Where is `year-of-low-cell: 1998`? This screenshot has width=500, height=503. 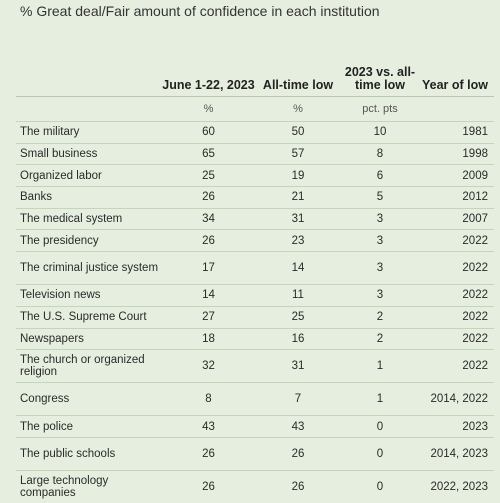 year-of-low-cell: 1998 is located at coordinates (456, 153).